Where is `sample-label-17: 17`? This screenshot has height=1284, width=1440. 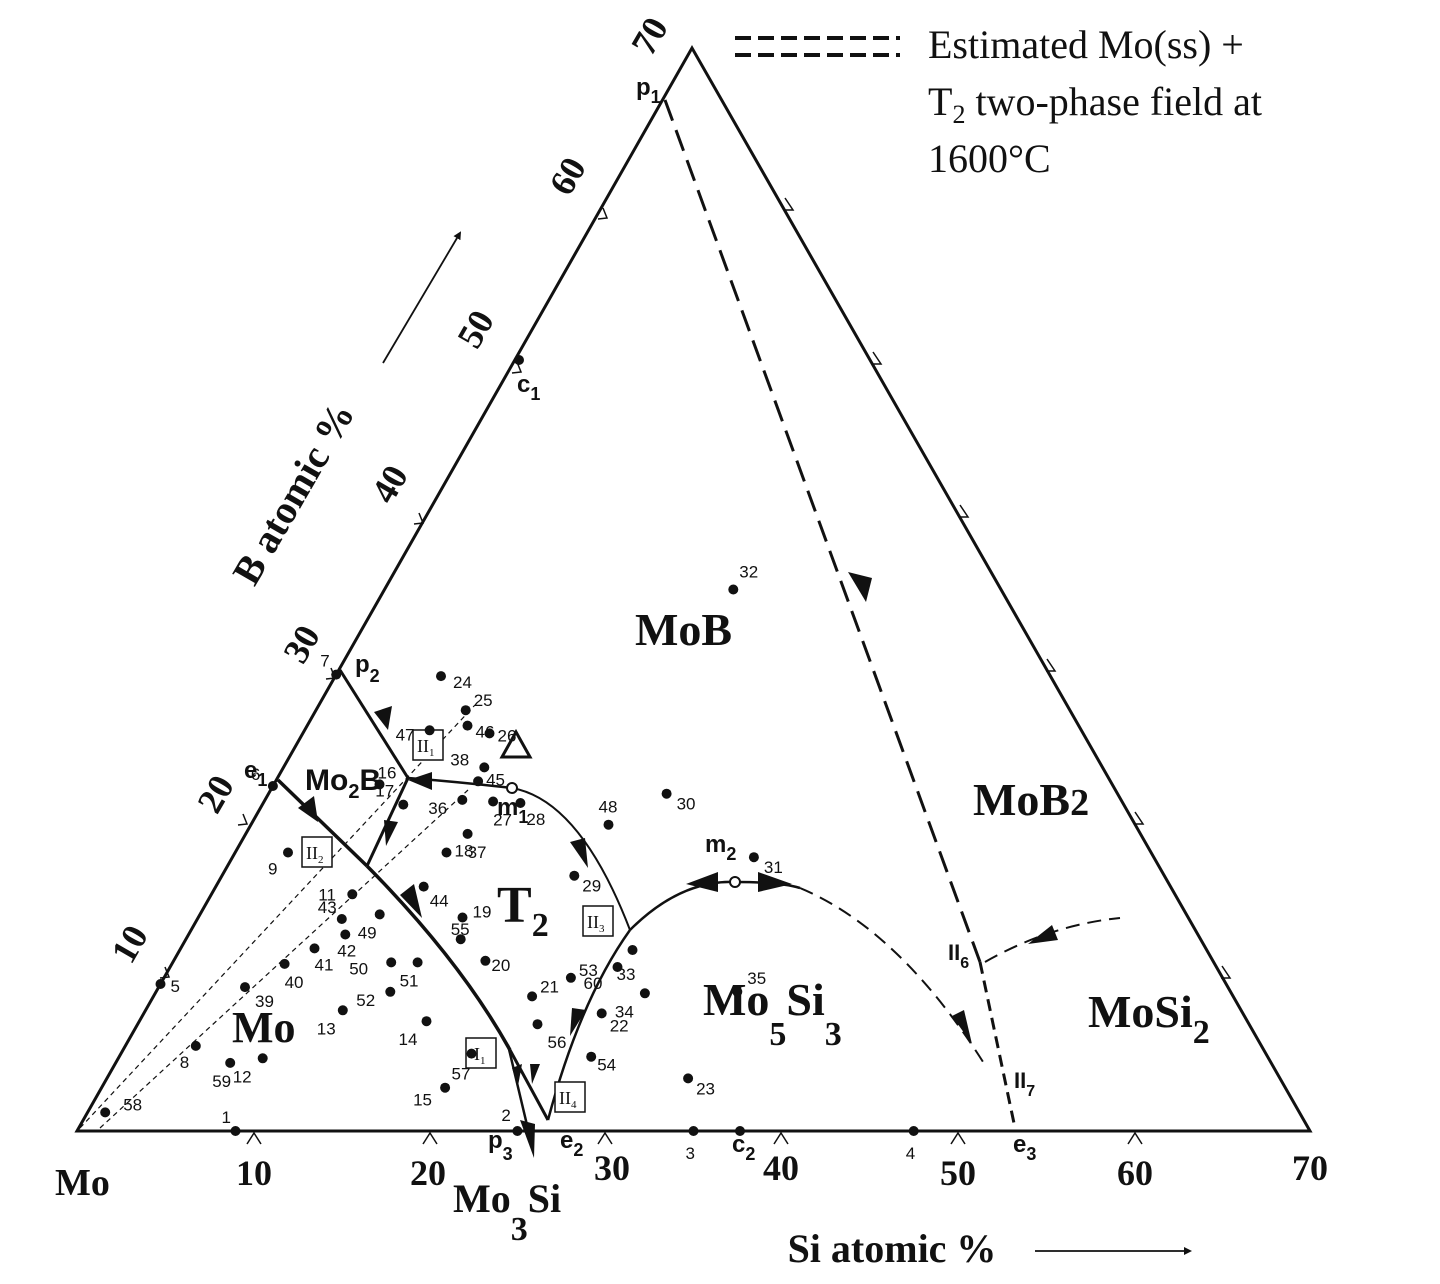 sample-label-17: 17 is located at coordinates (384, 791).